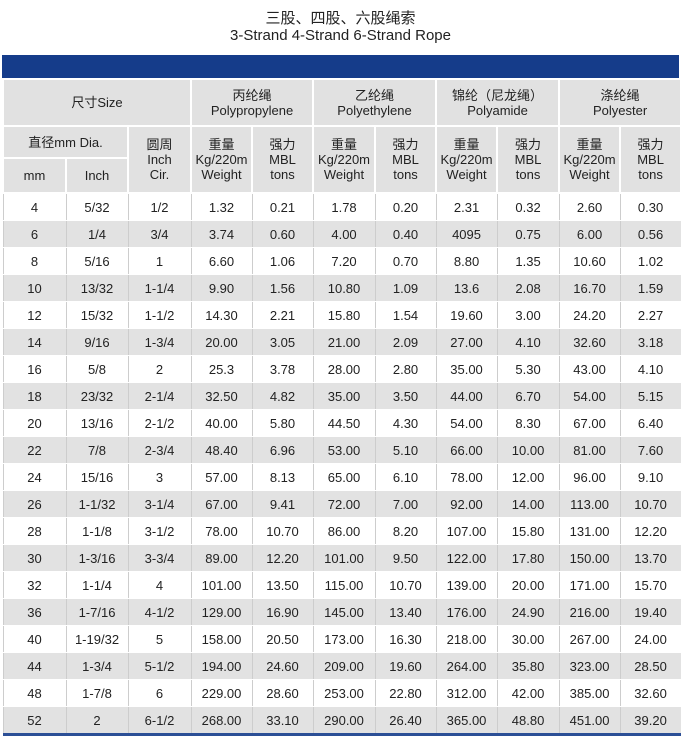 This screenshot has width=681, height=736. I want to click on table-cell: 9.10, so click(650, 477).